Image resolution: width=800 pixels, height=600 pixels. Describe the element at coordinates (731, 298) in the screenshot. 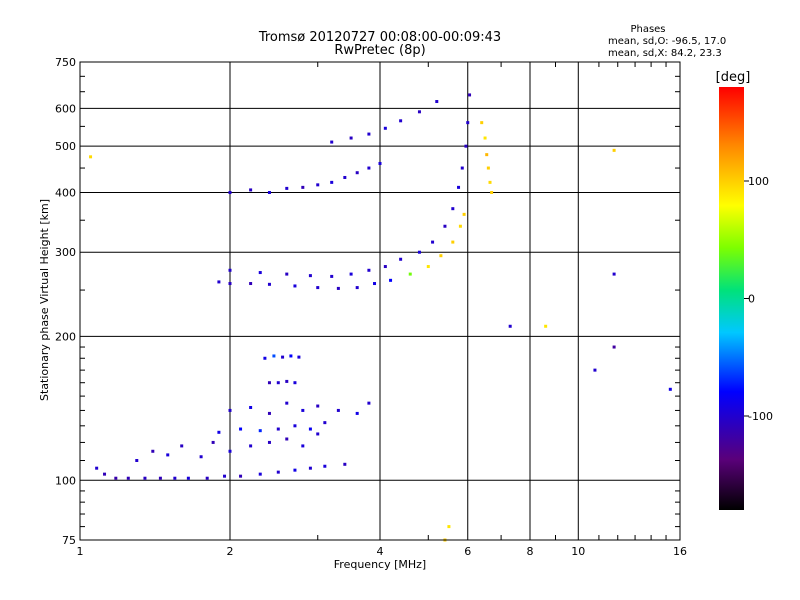

I see `colorbar` at that location.